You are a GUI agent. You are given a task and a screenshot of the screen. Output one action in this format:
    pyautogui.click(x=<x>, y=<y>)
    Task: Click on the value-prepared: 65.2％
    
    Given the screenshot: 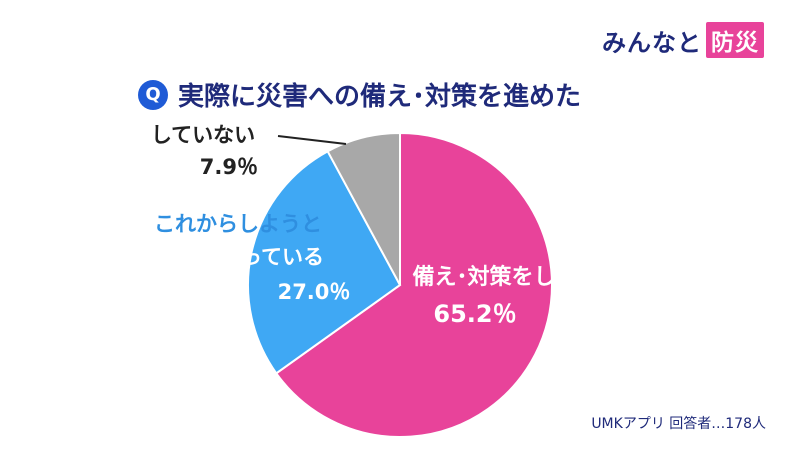 What is the action you would take?
    pyautogui.click(x=474, y=314)
    